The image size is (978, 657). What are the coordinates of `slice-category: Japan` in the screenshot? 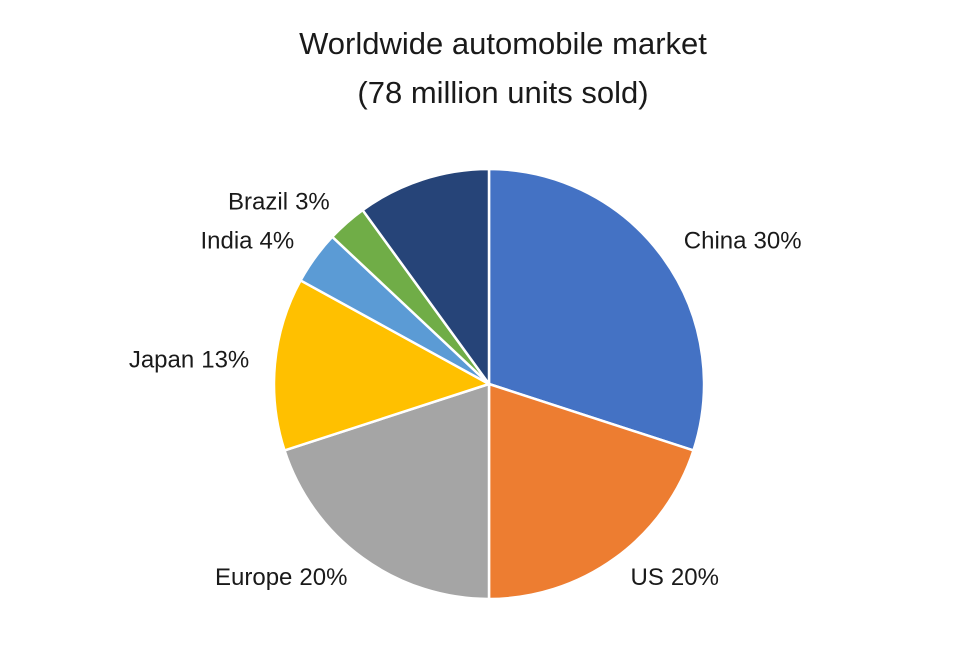 It's located at (161, 360).